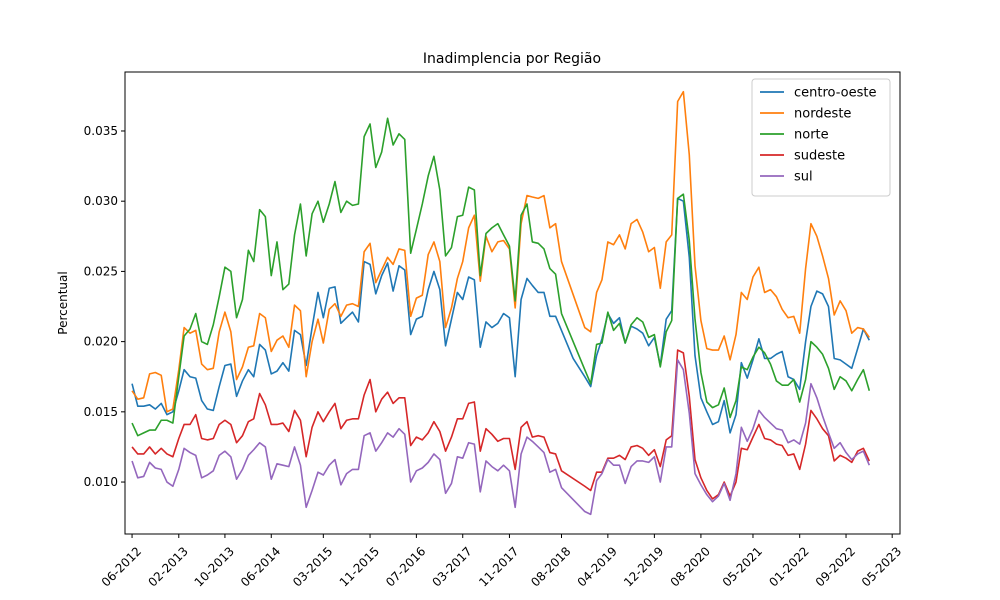 The image size is (1000, 600). What do you see at coordinates (811, 135) in the screenshot?
I see `legend-label: norte` at bounding box center [811, 135].